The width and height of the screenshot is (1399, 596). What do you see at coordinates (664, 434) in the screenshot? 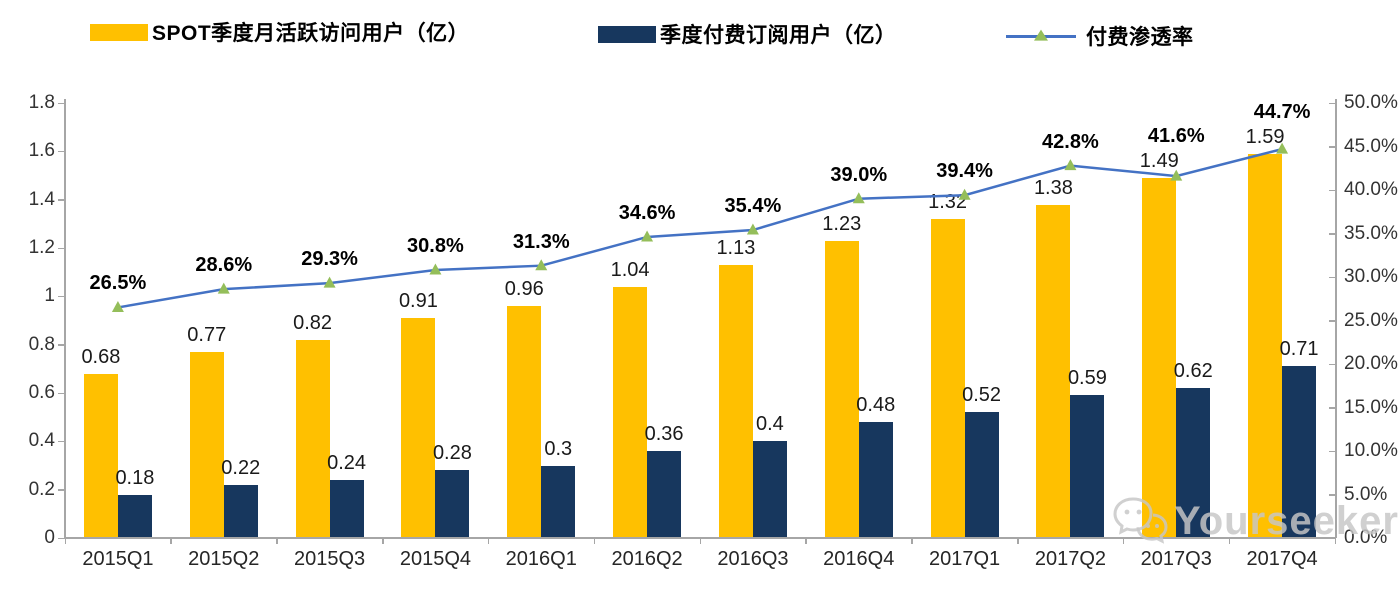
I see `bar-label-subs: 0.36` at bounding box center [664, 434].